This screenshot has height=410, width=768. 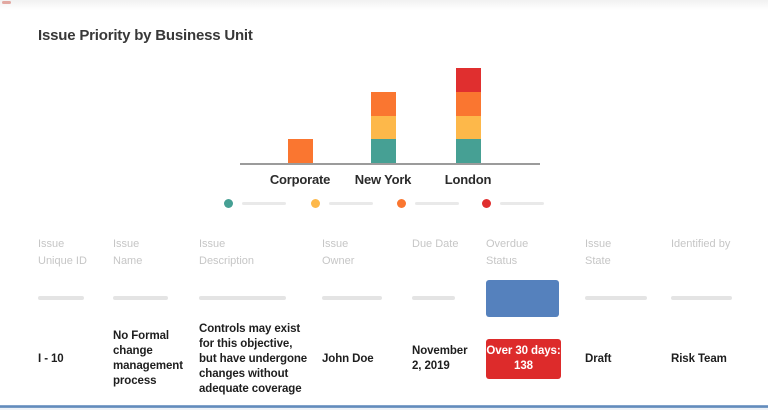 I want to click on column-header-issue-name: Issue Name, so click(x=128, y=252).